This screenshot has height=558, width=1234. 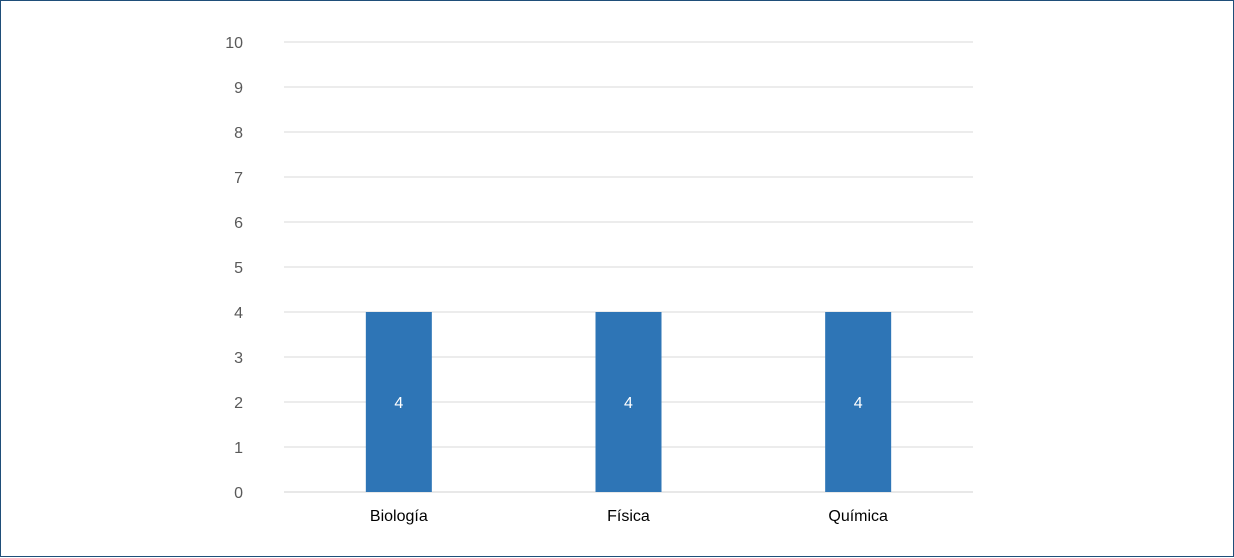 What do you see at coordinates (238, 268) in the screenshot?
I see `y-tick-label: 5` at bounding box center [238, 268].